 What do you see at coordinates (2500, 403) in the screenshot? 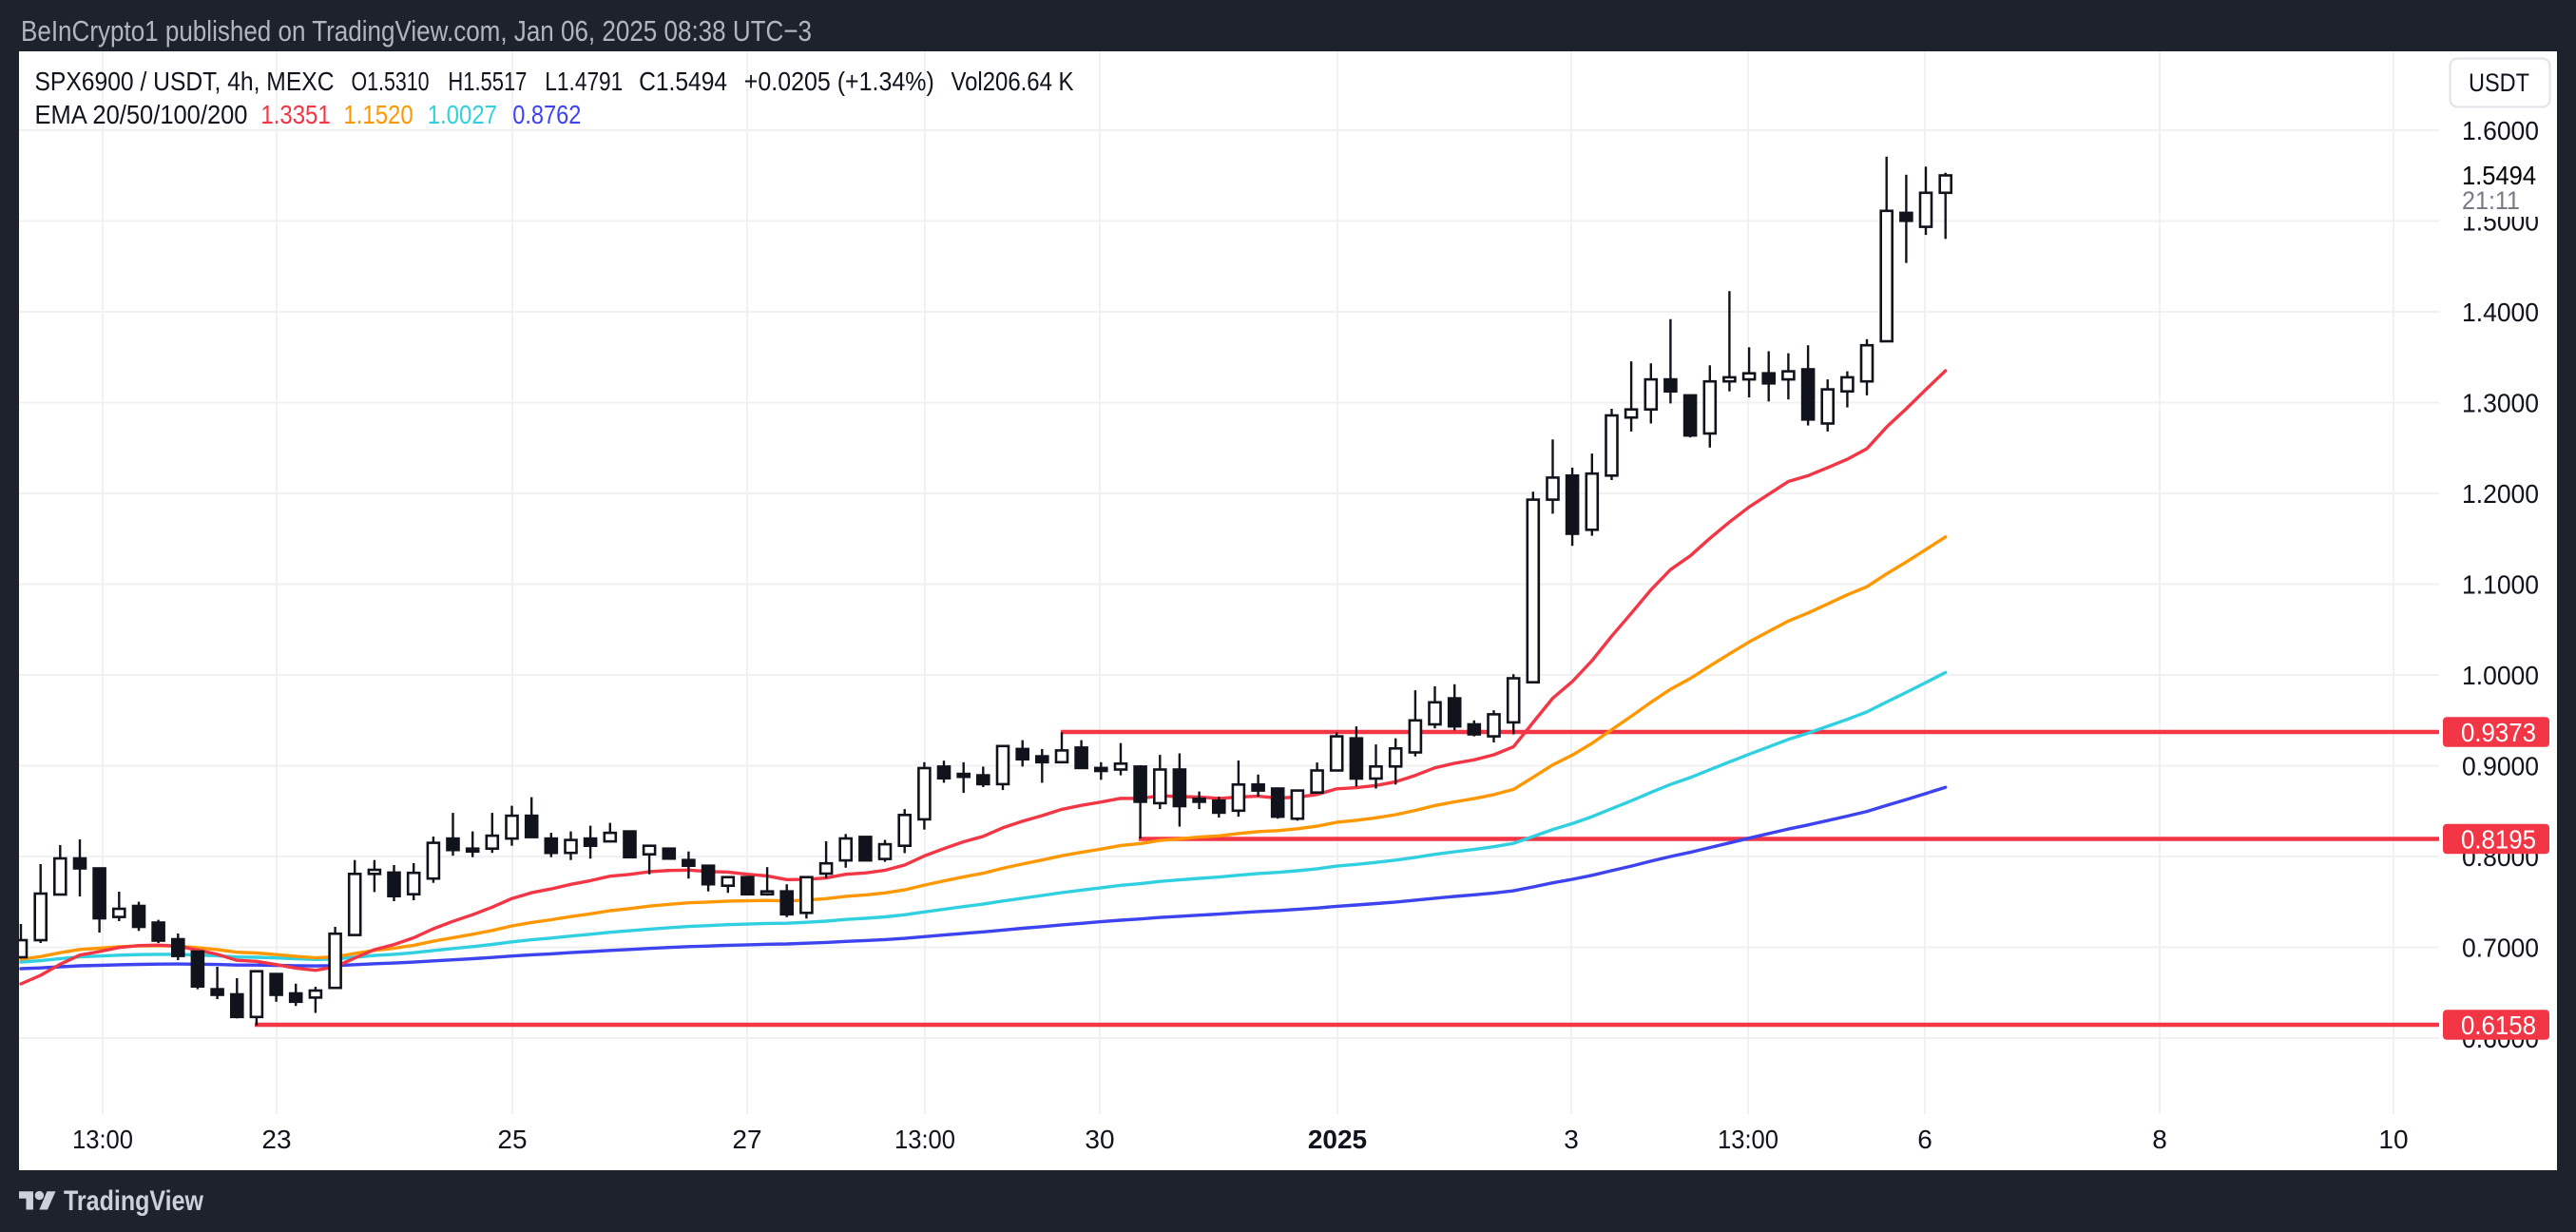
I see `svg-text: 1.3000` at bounding box center [2500, 403].